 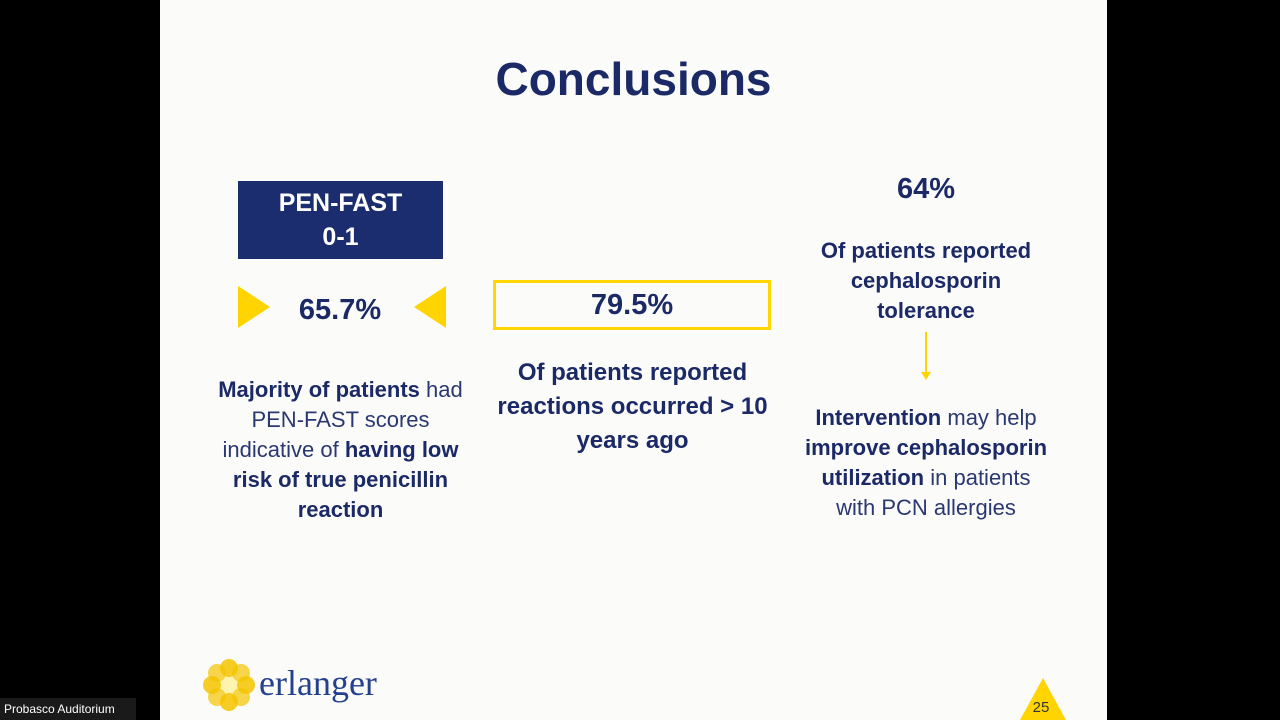 I want to click on arrow-right, so click(x=254, y=307).